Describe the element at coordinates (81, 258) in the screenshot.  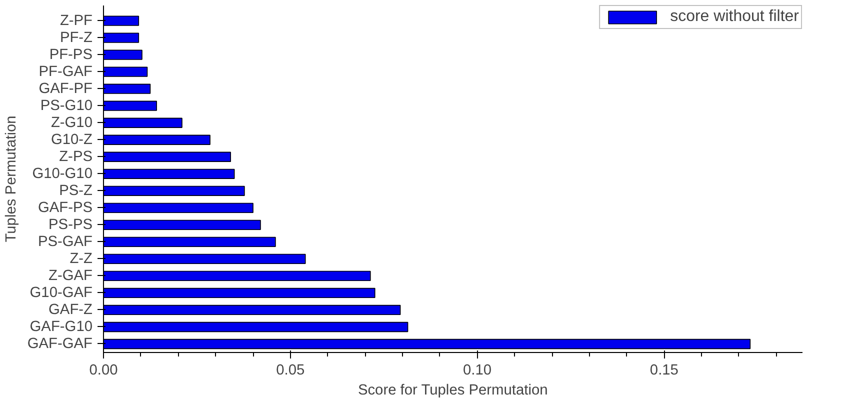
I see `y-tick-label: Z-Z` at that location.